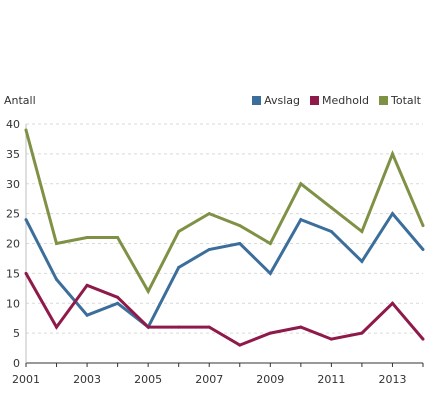 This screenshot has height=410, width=425. Describe the element at coordinates (282, 100) in the screenshot. I see `legend-label-avslag: Avslag` at that location.